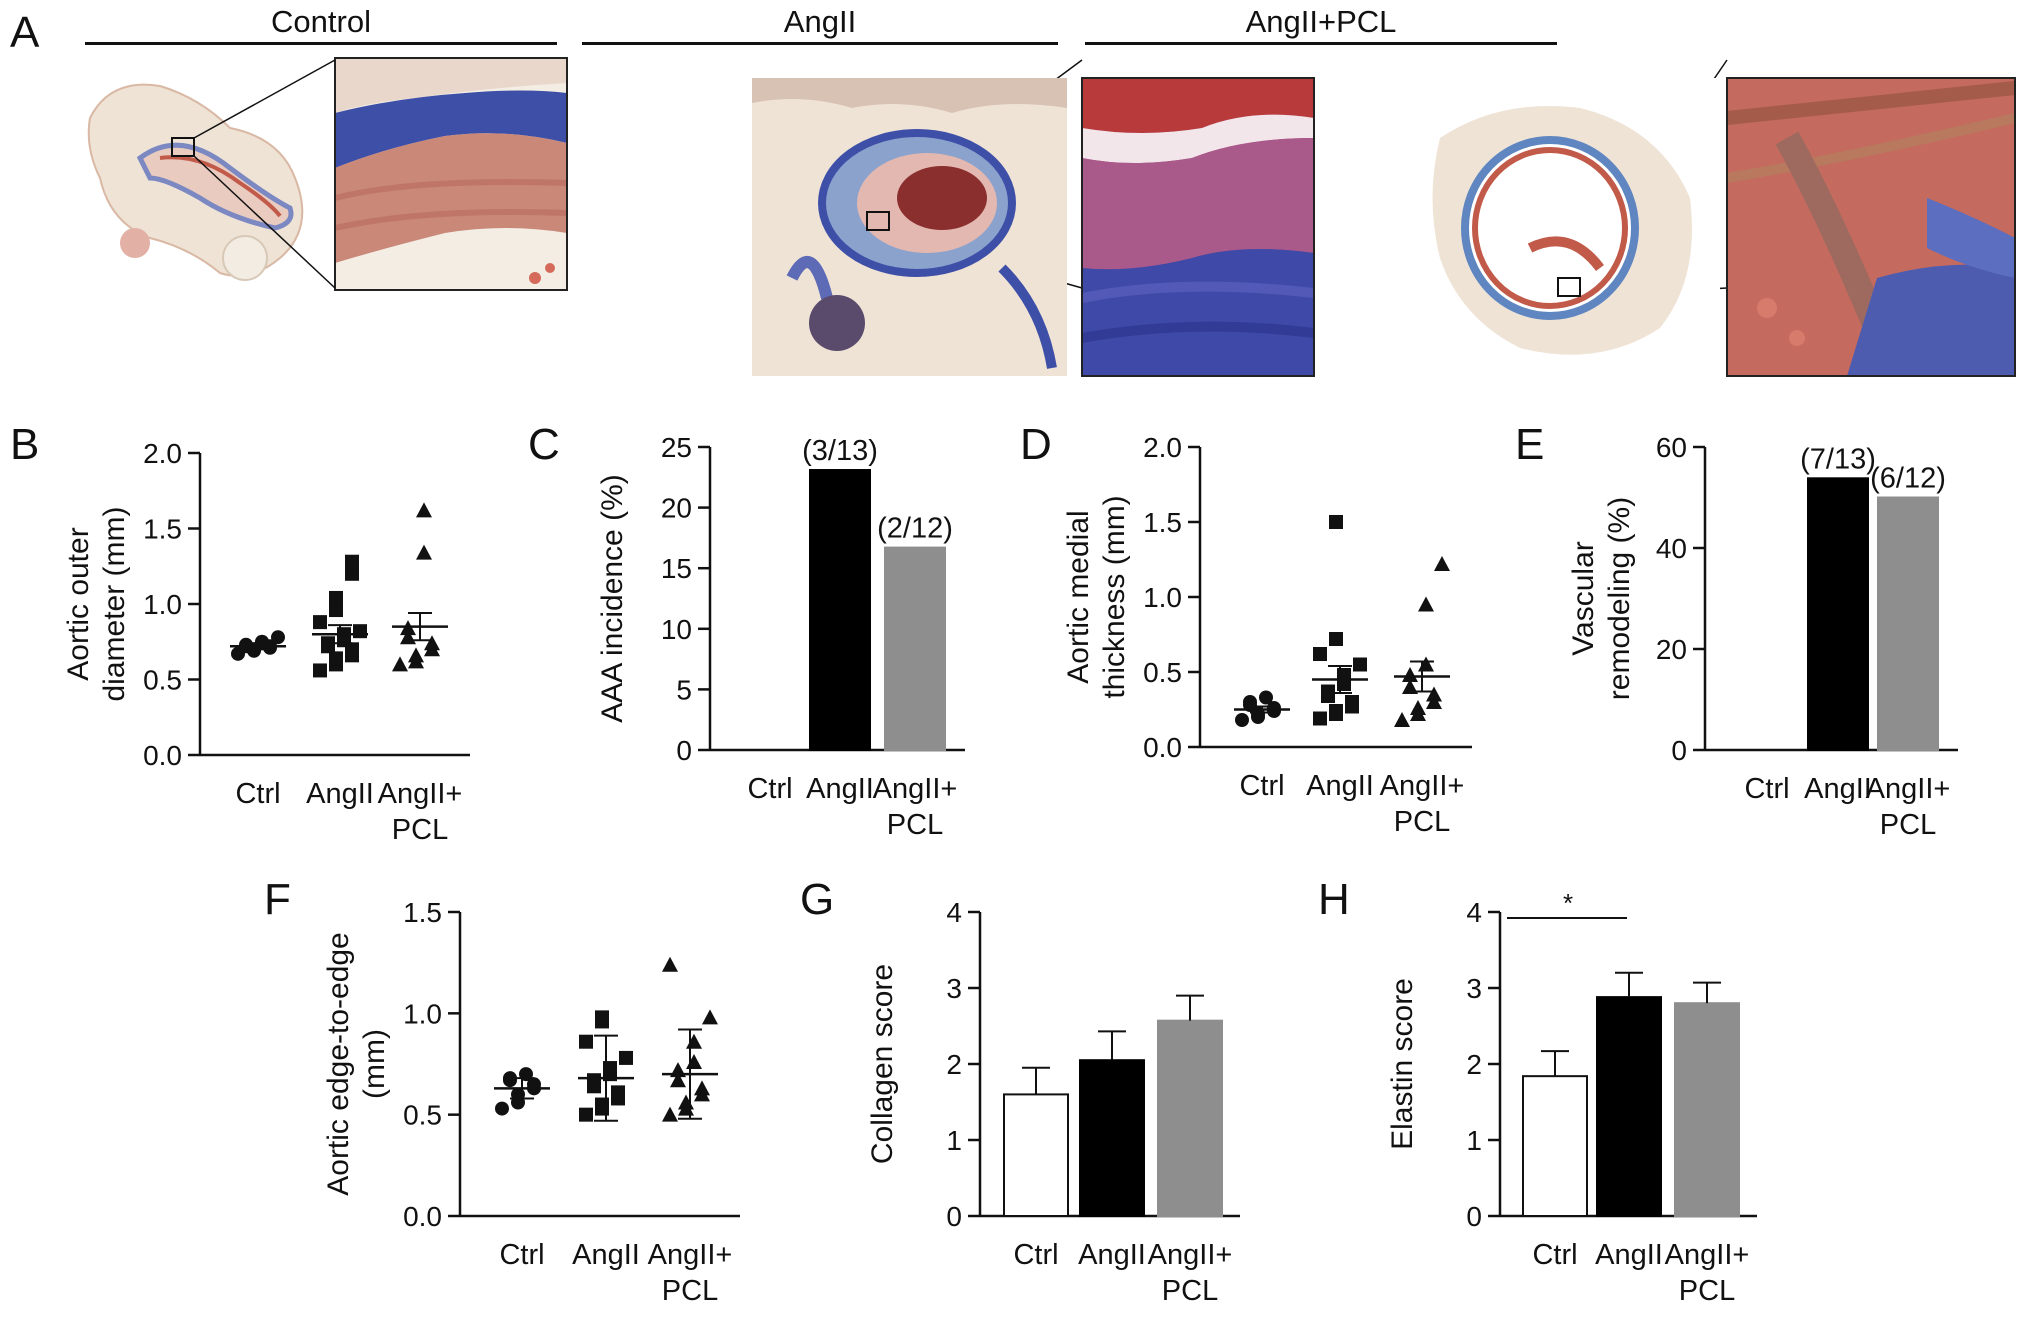 This screenshot has width=2032, height=1319. I want to click on chart-d-xtick-label: Ctrl, so click(1261, 786).